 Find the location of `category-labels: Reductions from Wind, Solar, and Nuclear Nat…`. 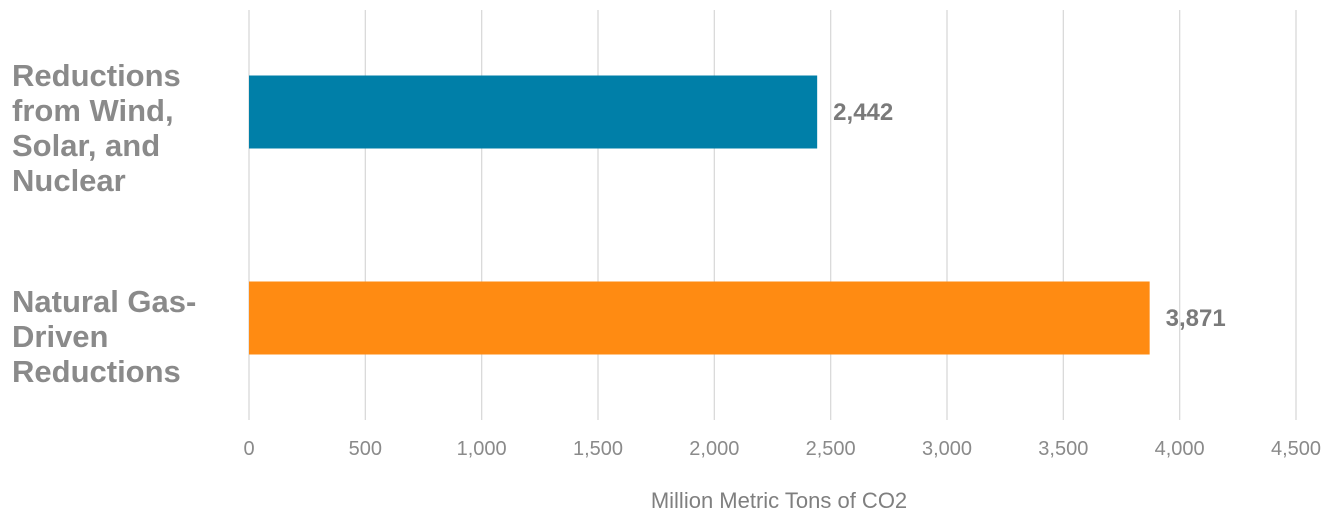

category-labels: Reductions from Wind, Solar, and Nuclear Nat… is located at coordinates (104, 223).